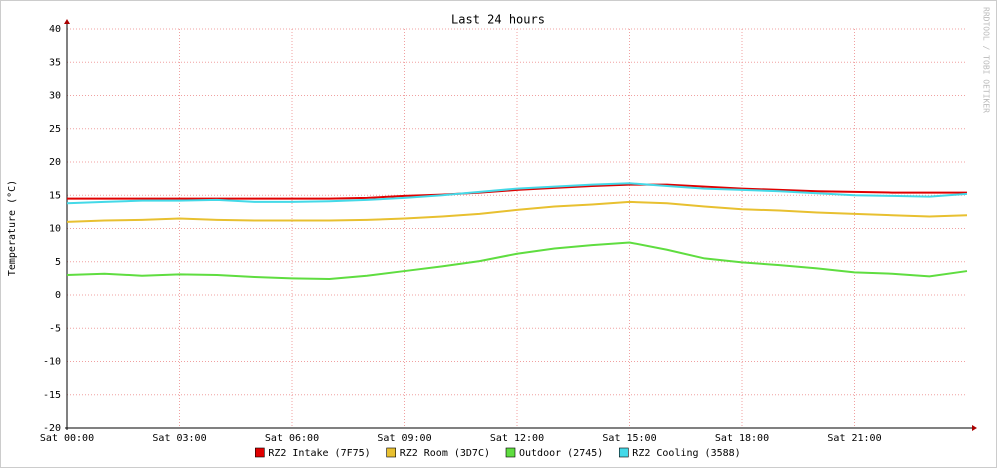 The image size is (997, 468). Describe the element at coordinates (55, 162) in the screenshot. I see `y-tick-label: 20` at that location.